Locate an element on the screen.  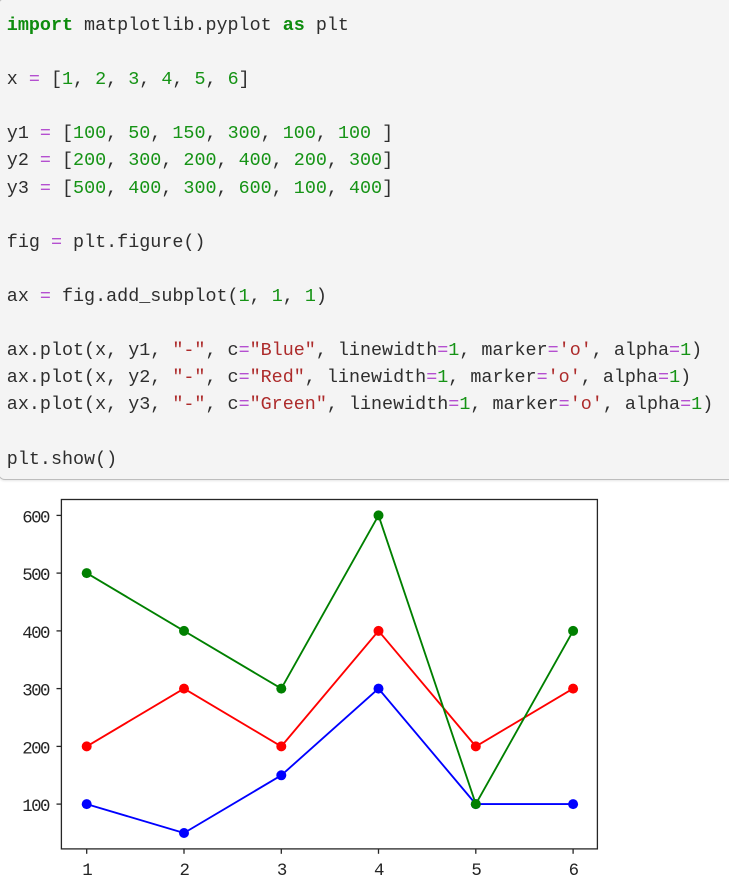
svg-text: 2 is located at coordinates (185, 871).